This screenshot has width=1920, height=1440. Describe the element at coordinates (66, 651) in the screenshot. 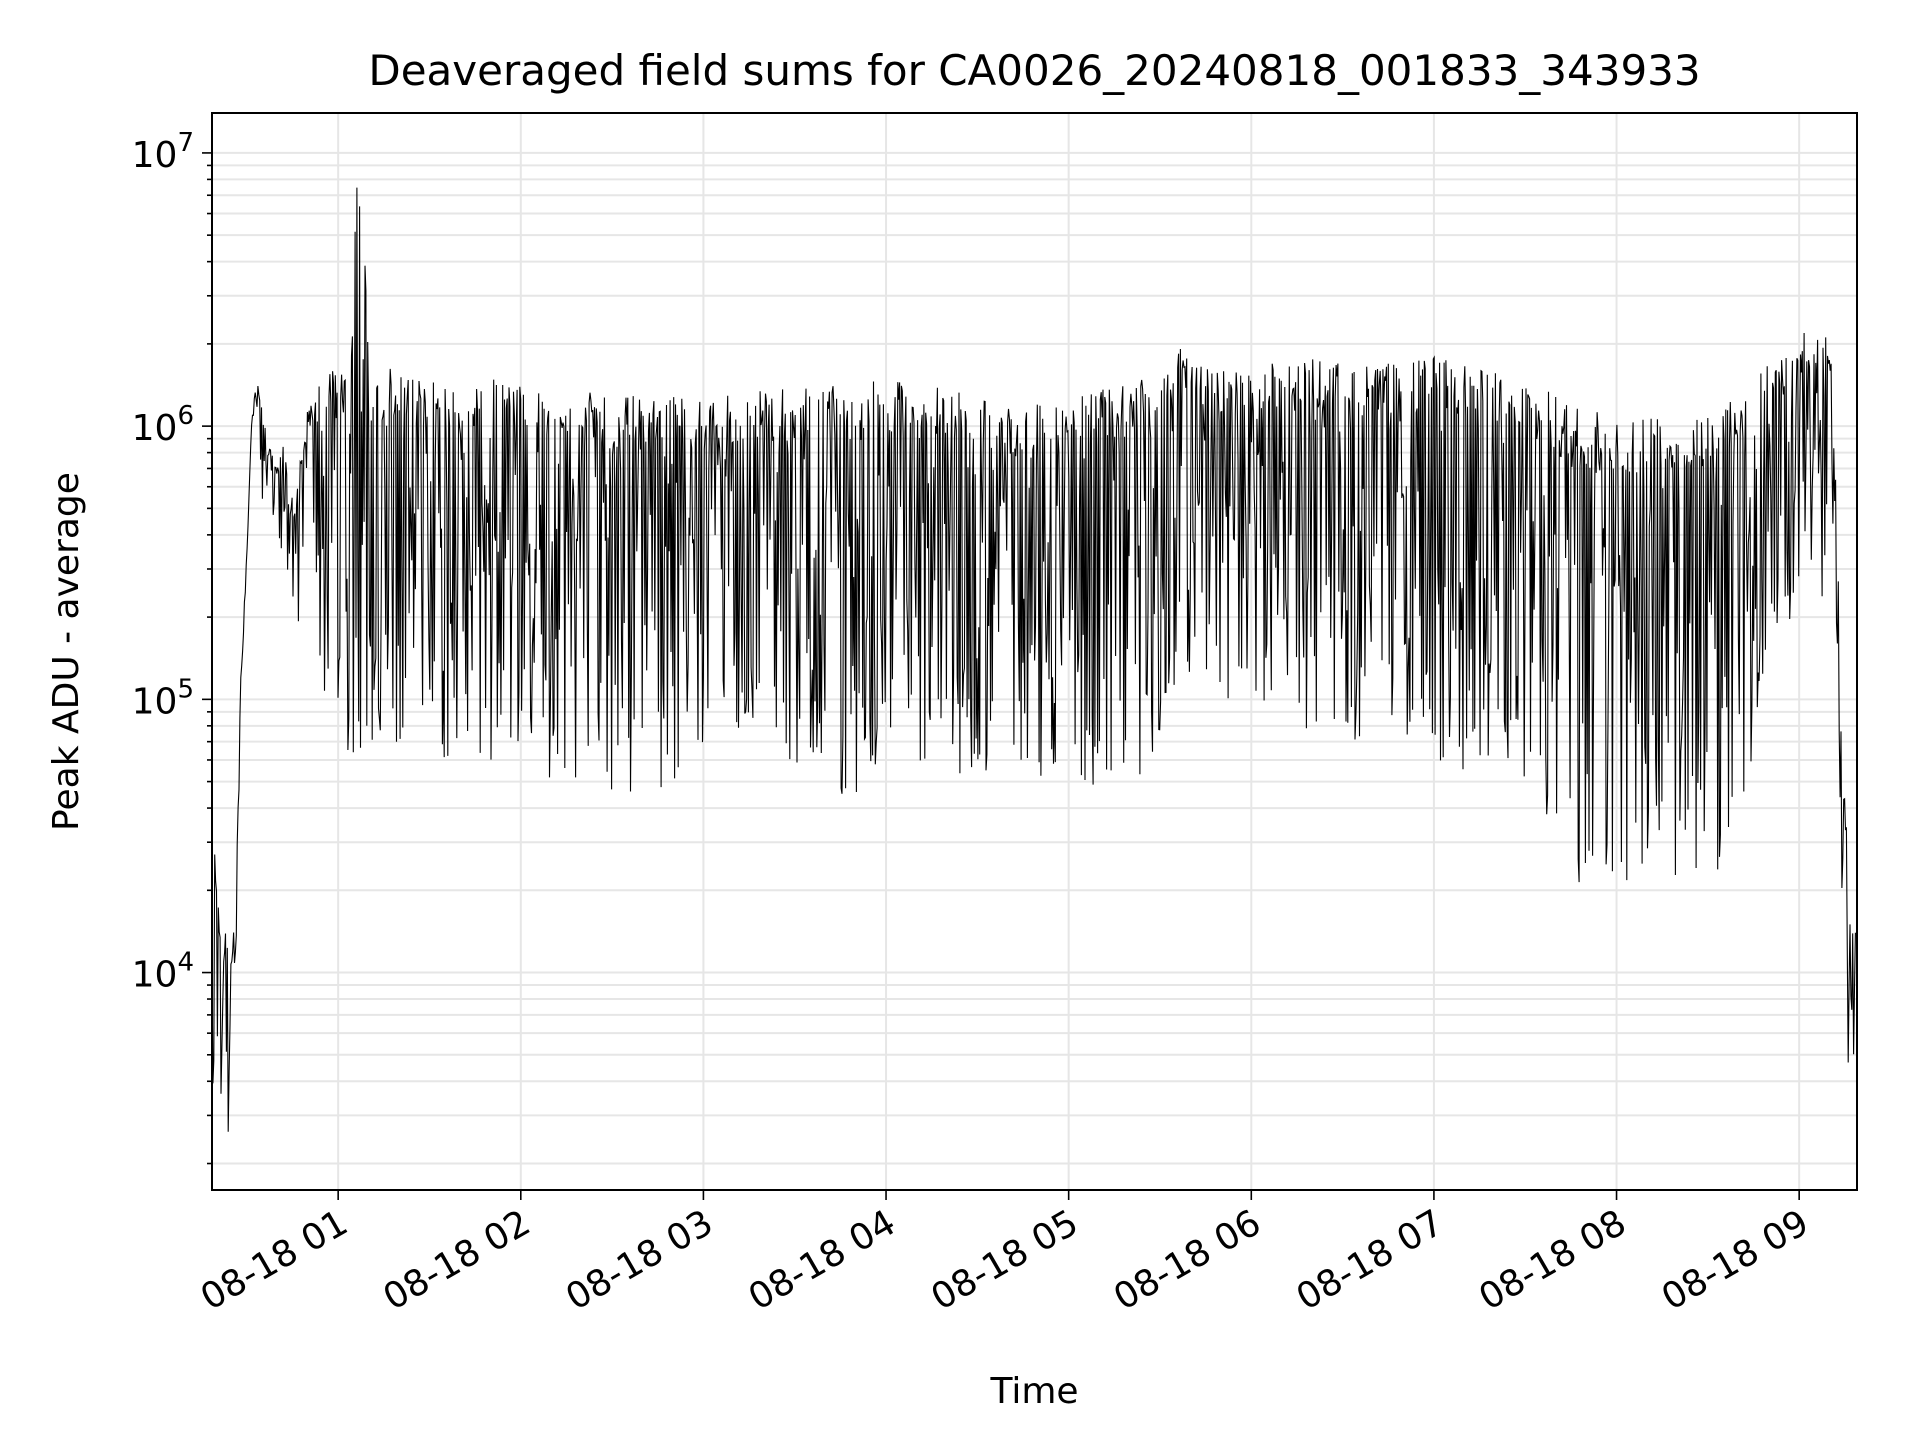

I see `y-axis-label: Peak ADU - average` at that location.